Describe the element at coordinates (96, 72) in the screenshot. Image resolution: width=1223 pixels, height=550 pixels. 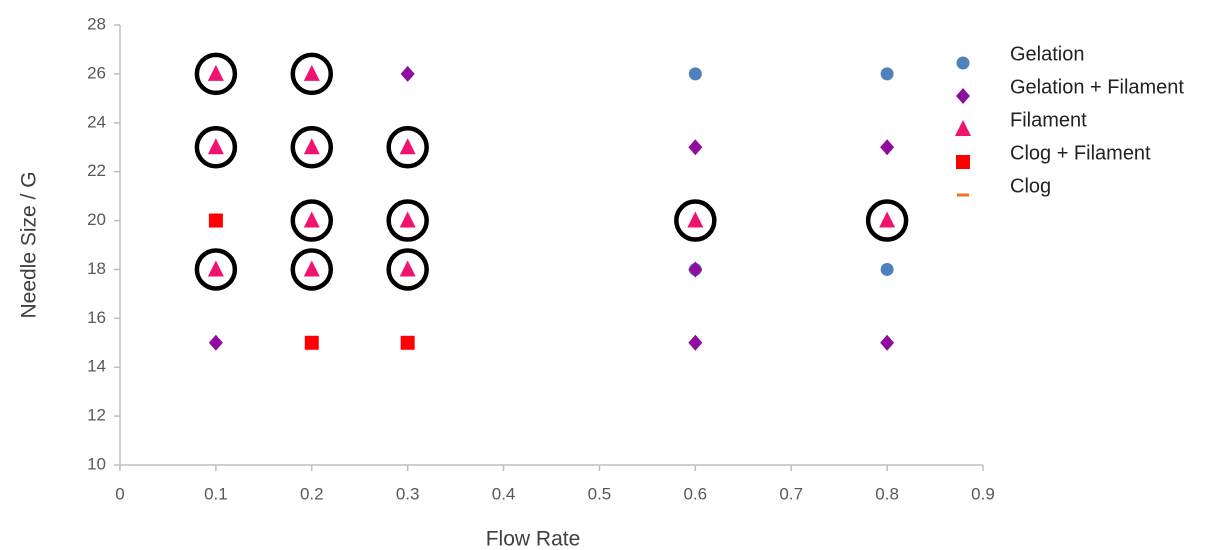
I see `y-tick-label: 26` at that location.